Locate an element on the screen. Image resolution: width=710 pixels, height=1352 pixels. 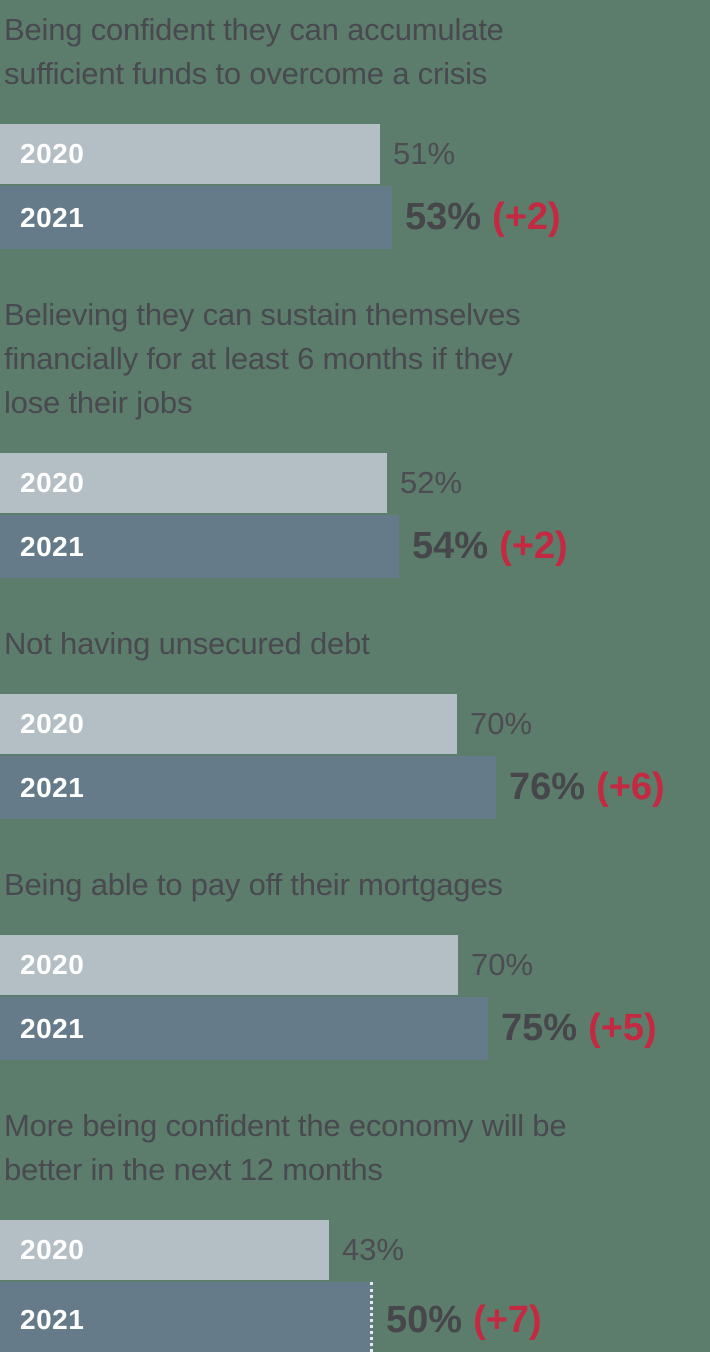
bar-value-2021: 75% (+5) is located at coordinates (579, 1028).